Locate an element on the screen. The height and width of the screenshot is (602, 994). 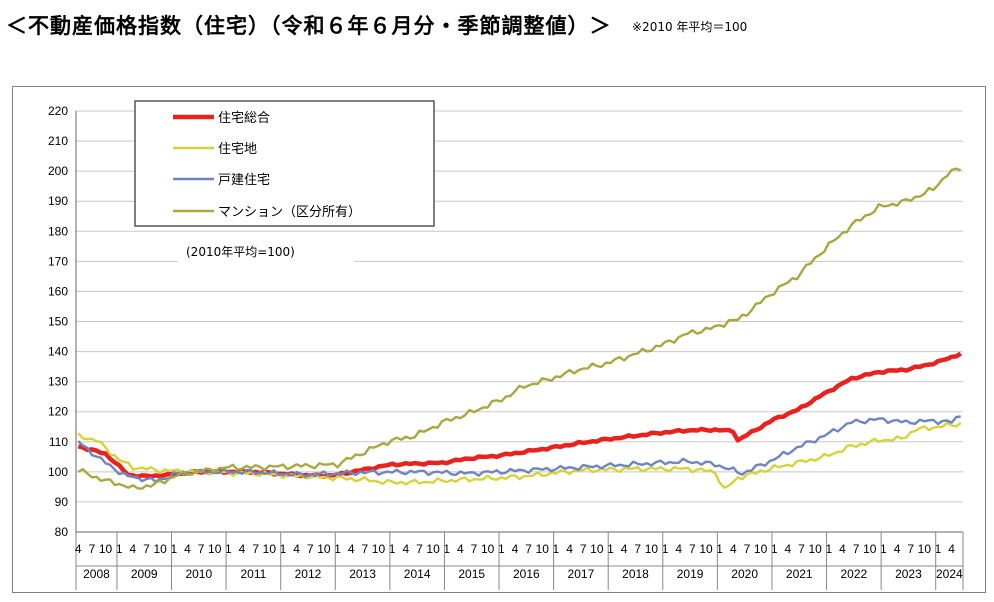
legend-label: 戸建住宅 is located at coordinates (244, 180).